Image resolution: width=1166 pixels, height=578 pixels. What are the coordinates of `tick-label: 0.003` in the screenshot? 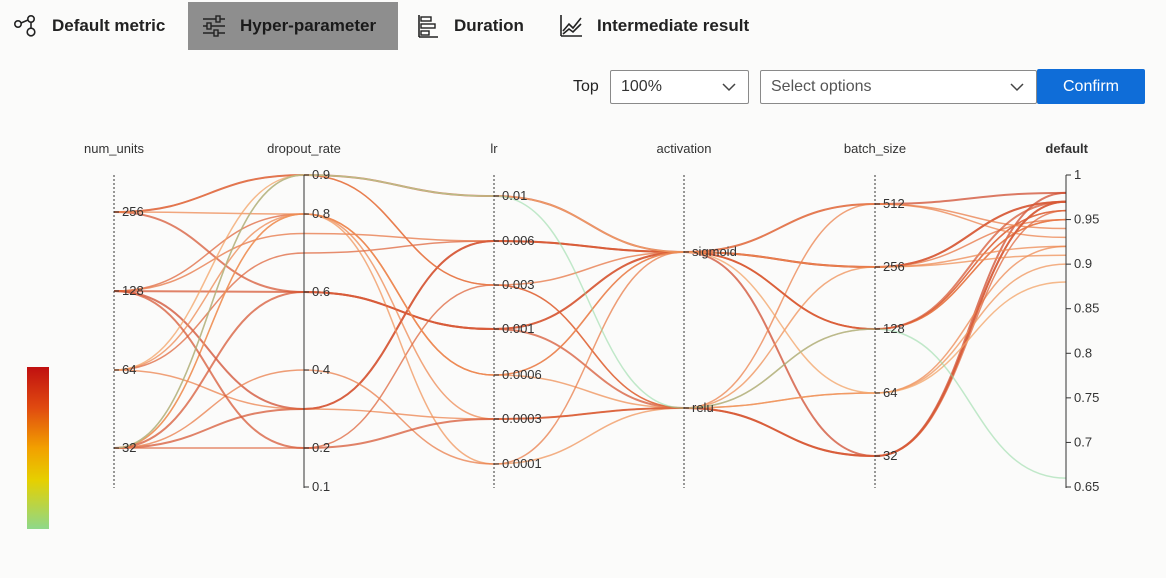 It's located at (518, 284).